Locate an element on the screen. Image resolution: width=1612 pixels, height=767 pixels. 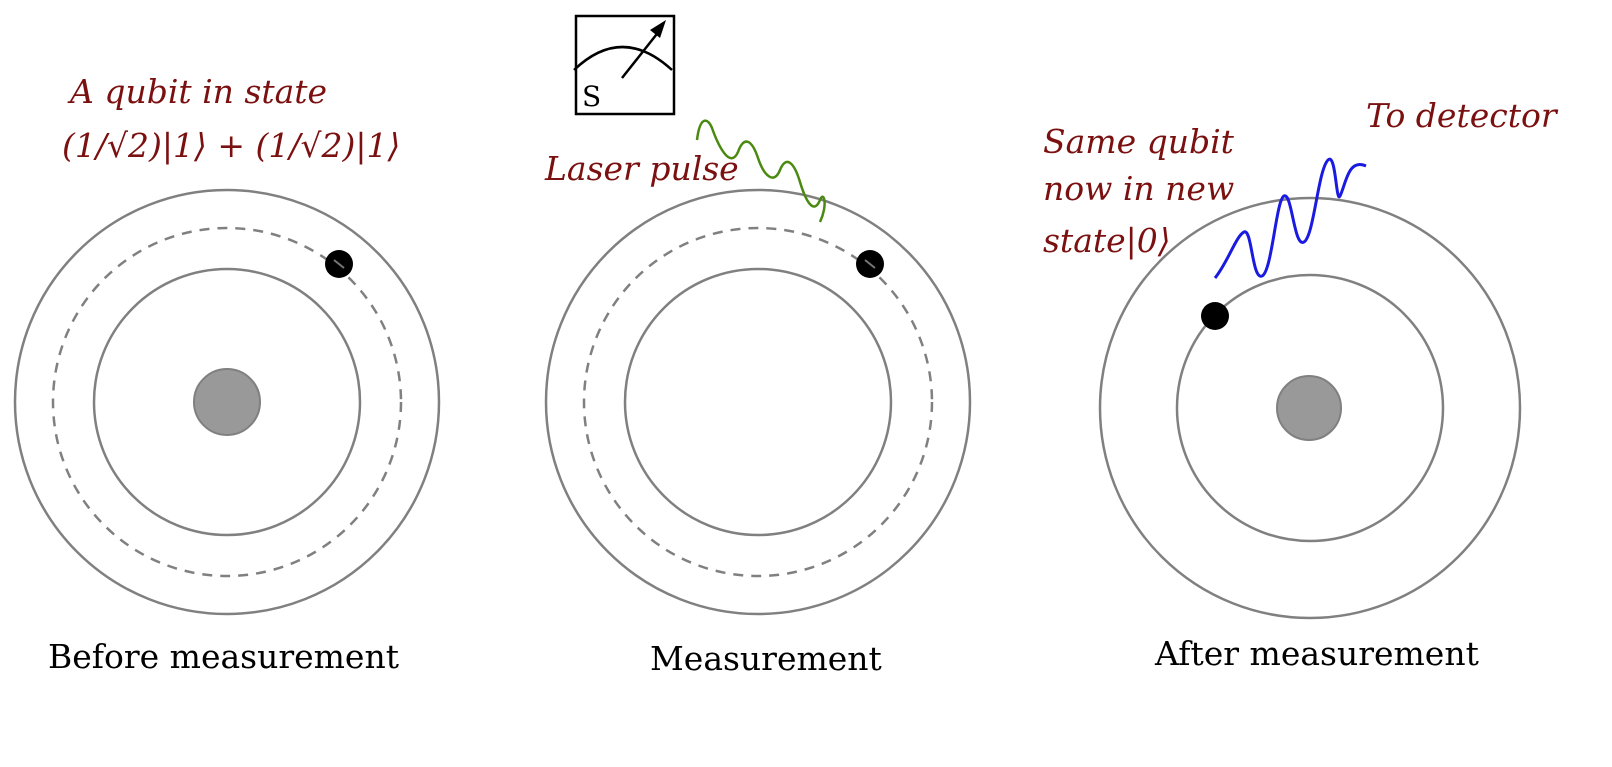
photon-wave-icon is located at coordinates (1290, 218).